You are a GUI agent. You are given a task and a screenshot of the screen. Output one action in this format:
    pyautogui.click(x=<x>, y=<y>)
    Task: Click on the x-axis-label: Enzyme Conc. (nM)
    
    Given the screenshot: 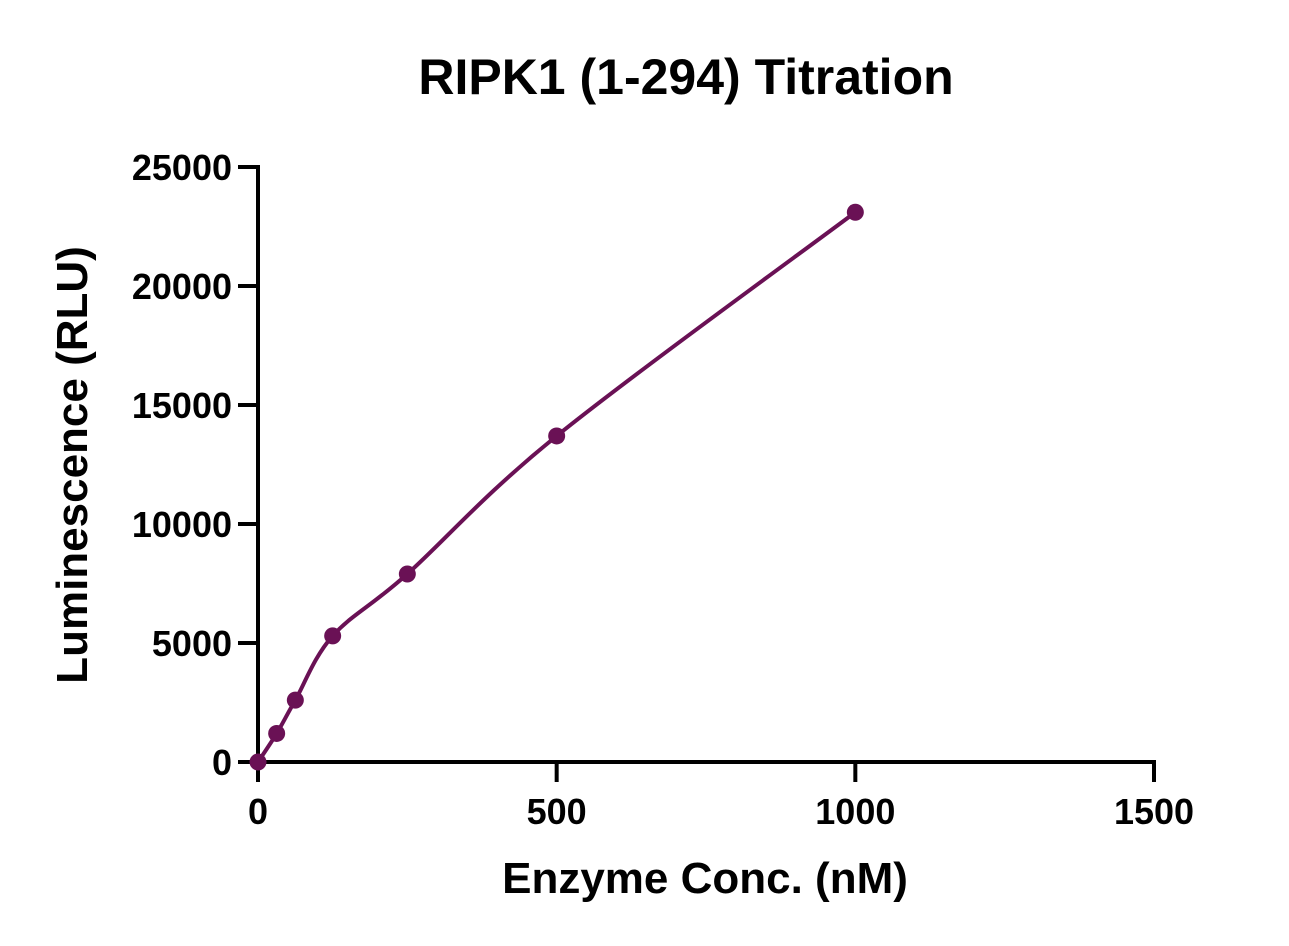 What is the action you would take?
    pyautogui.click(x=705, y=878)
    